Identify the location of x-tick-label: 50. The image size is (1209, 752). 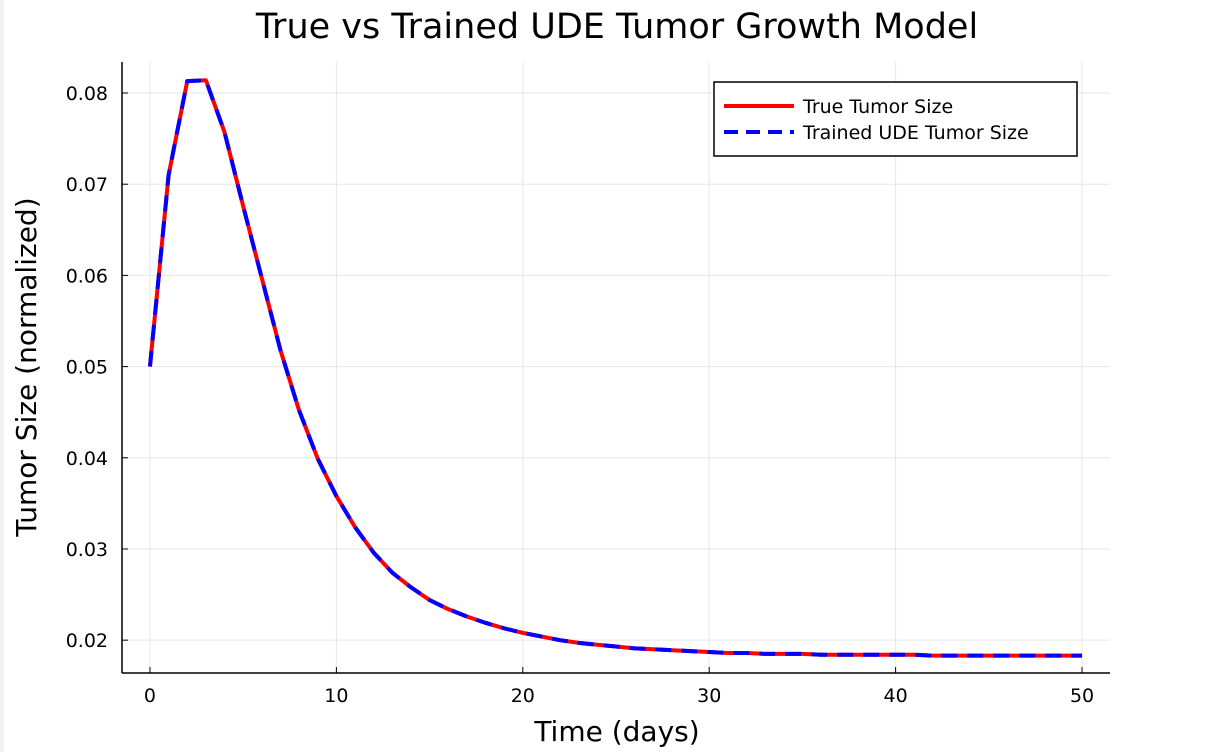
(1082, 696).